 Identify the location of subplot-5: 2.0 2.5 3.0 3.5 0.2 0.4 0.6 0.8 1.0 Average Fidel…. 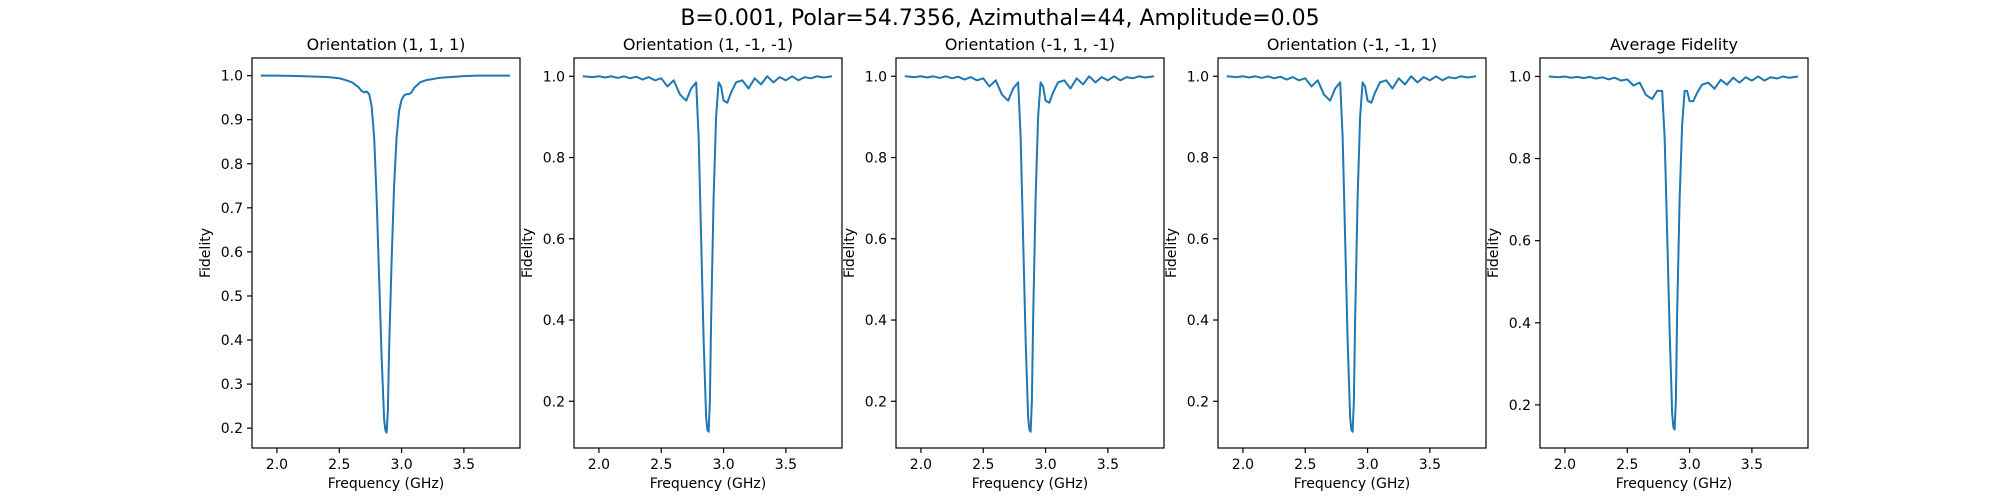
(1647, 263).